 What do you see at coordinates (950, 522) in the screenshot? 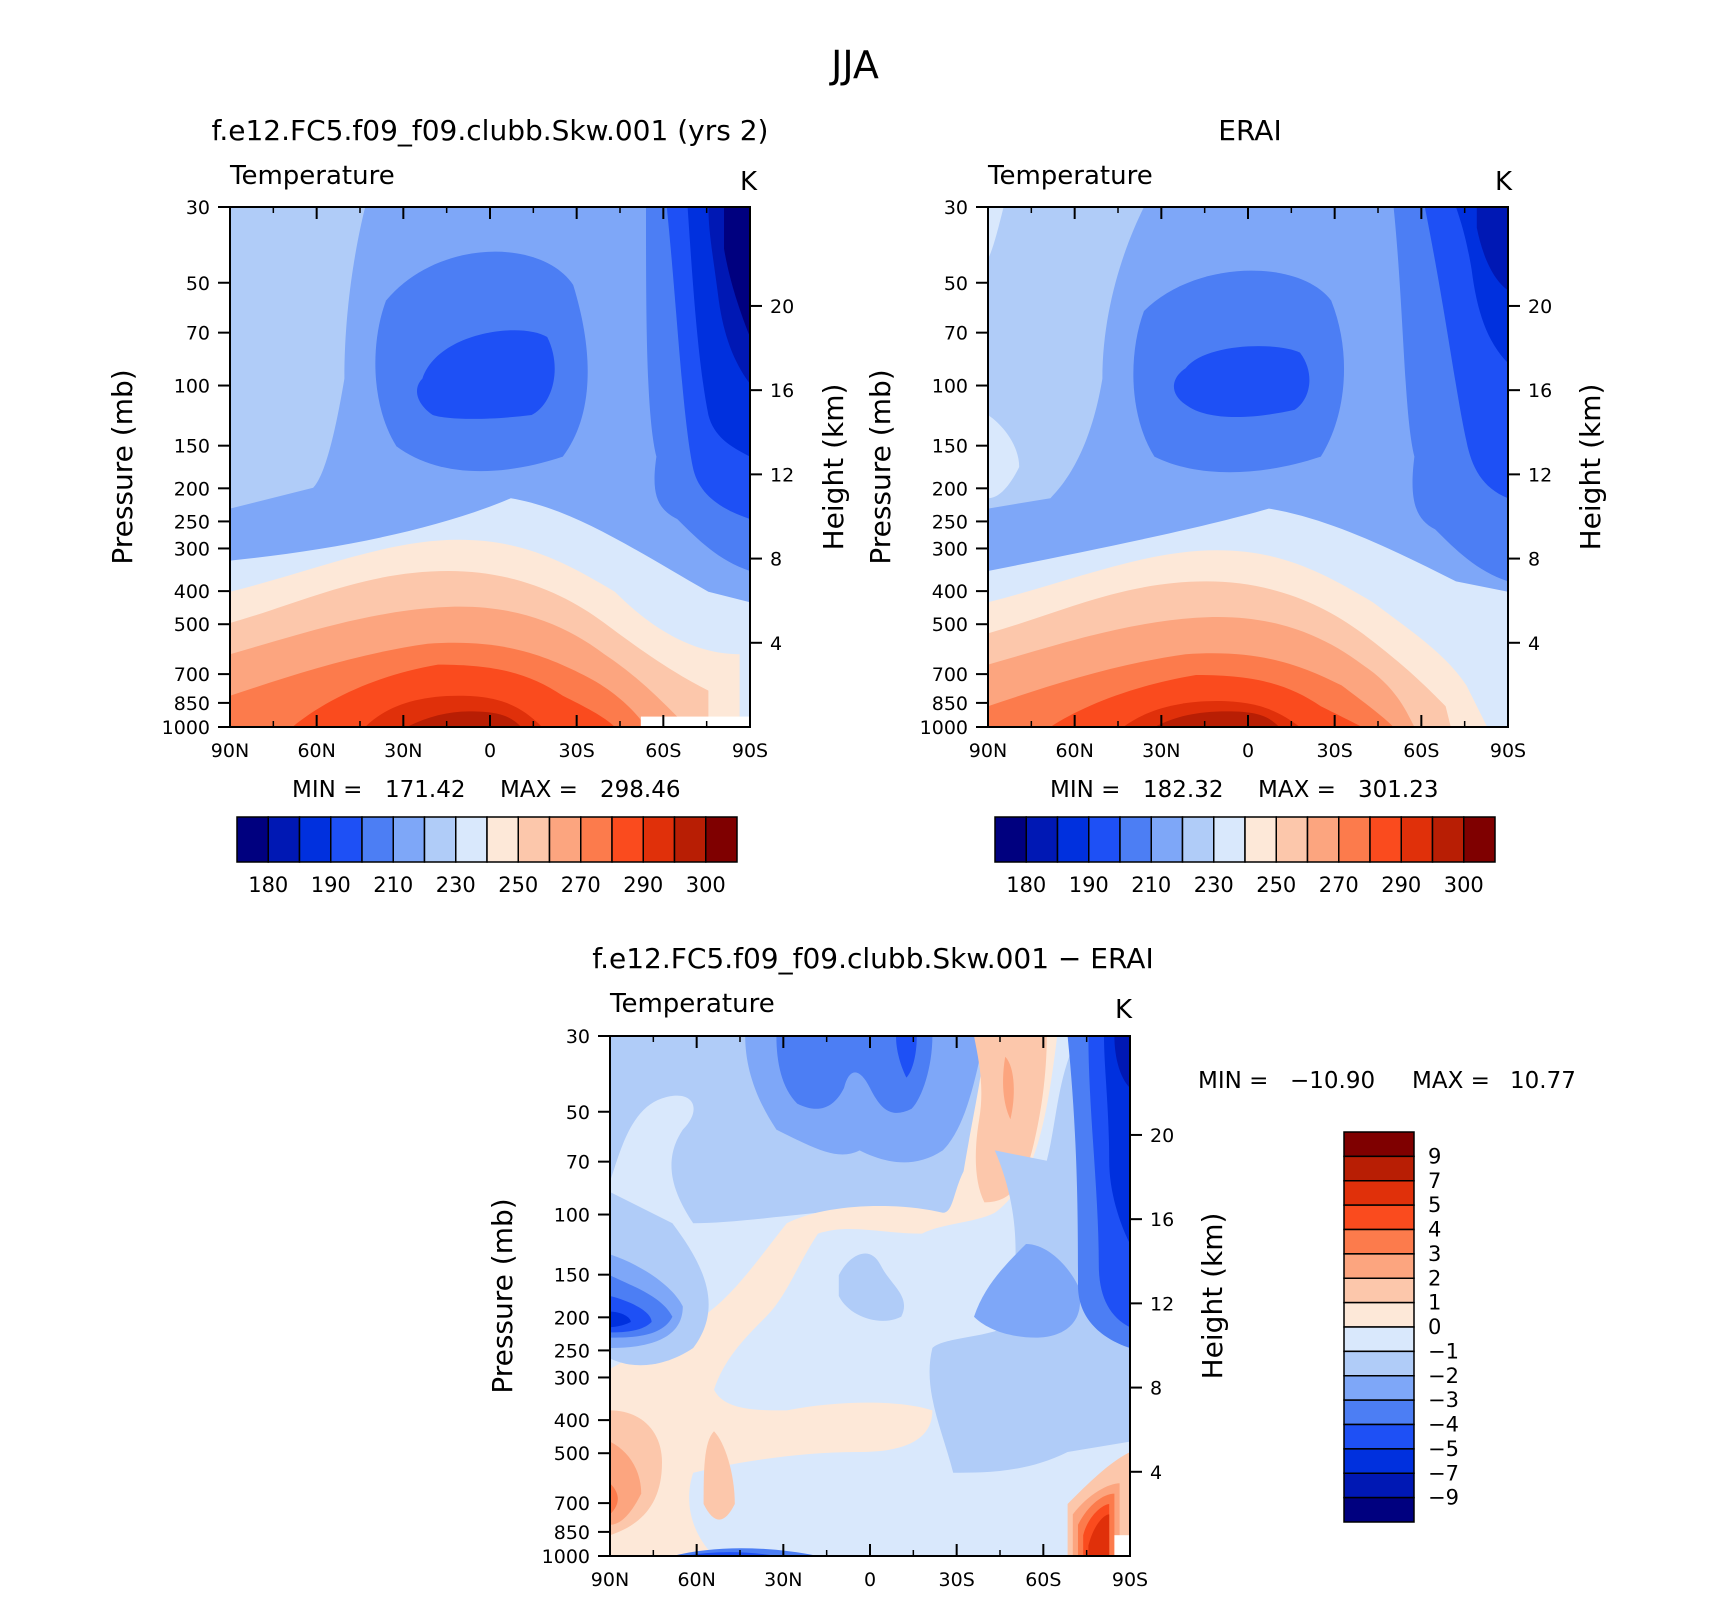
I see `y-tick-label: 250` at bounding box center [950, 522].